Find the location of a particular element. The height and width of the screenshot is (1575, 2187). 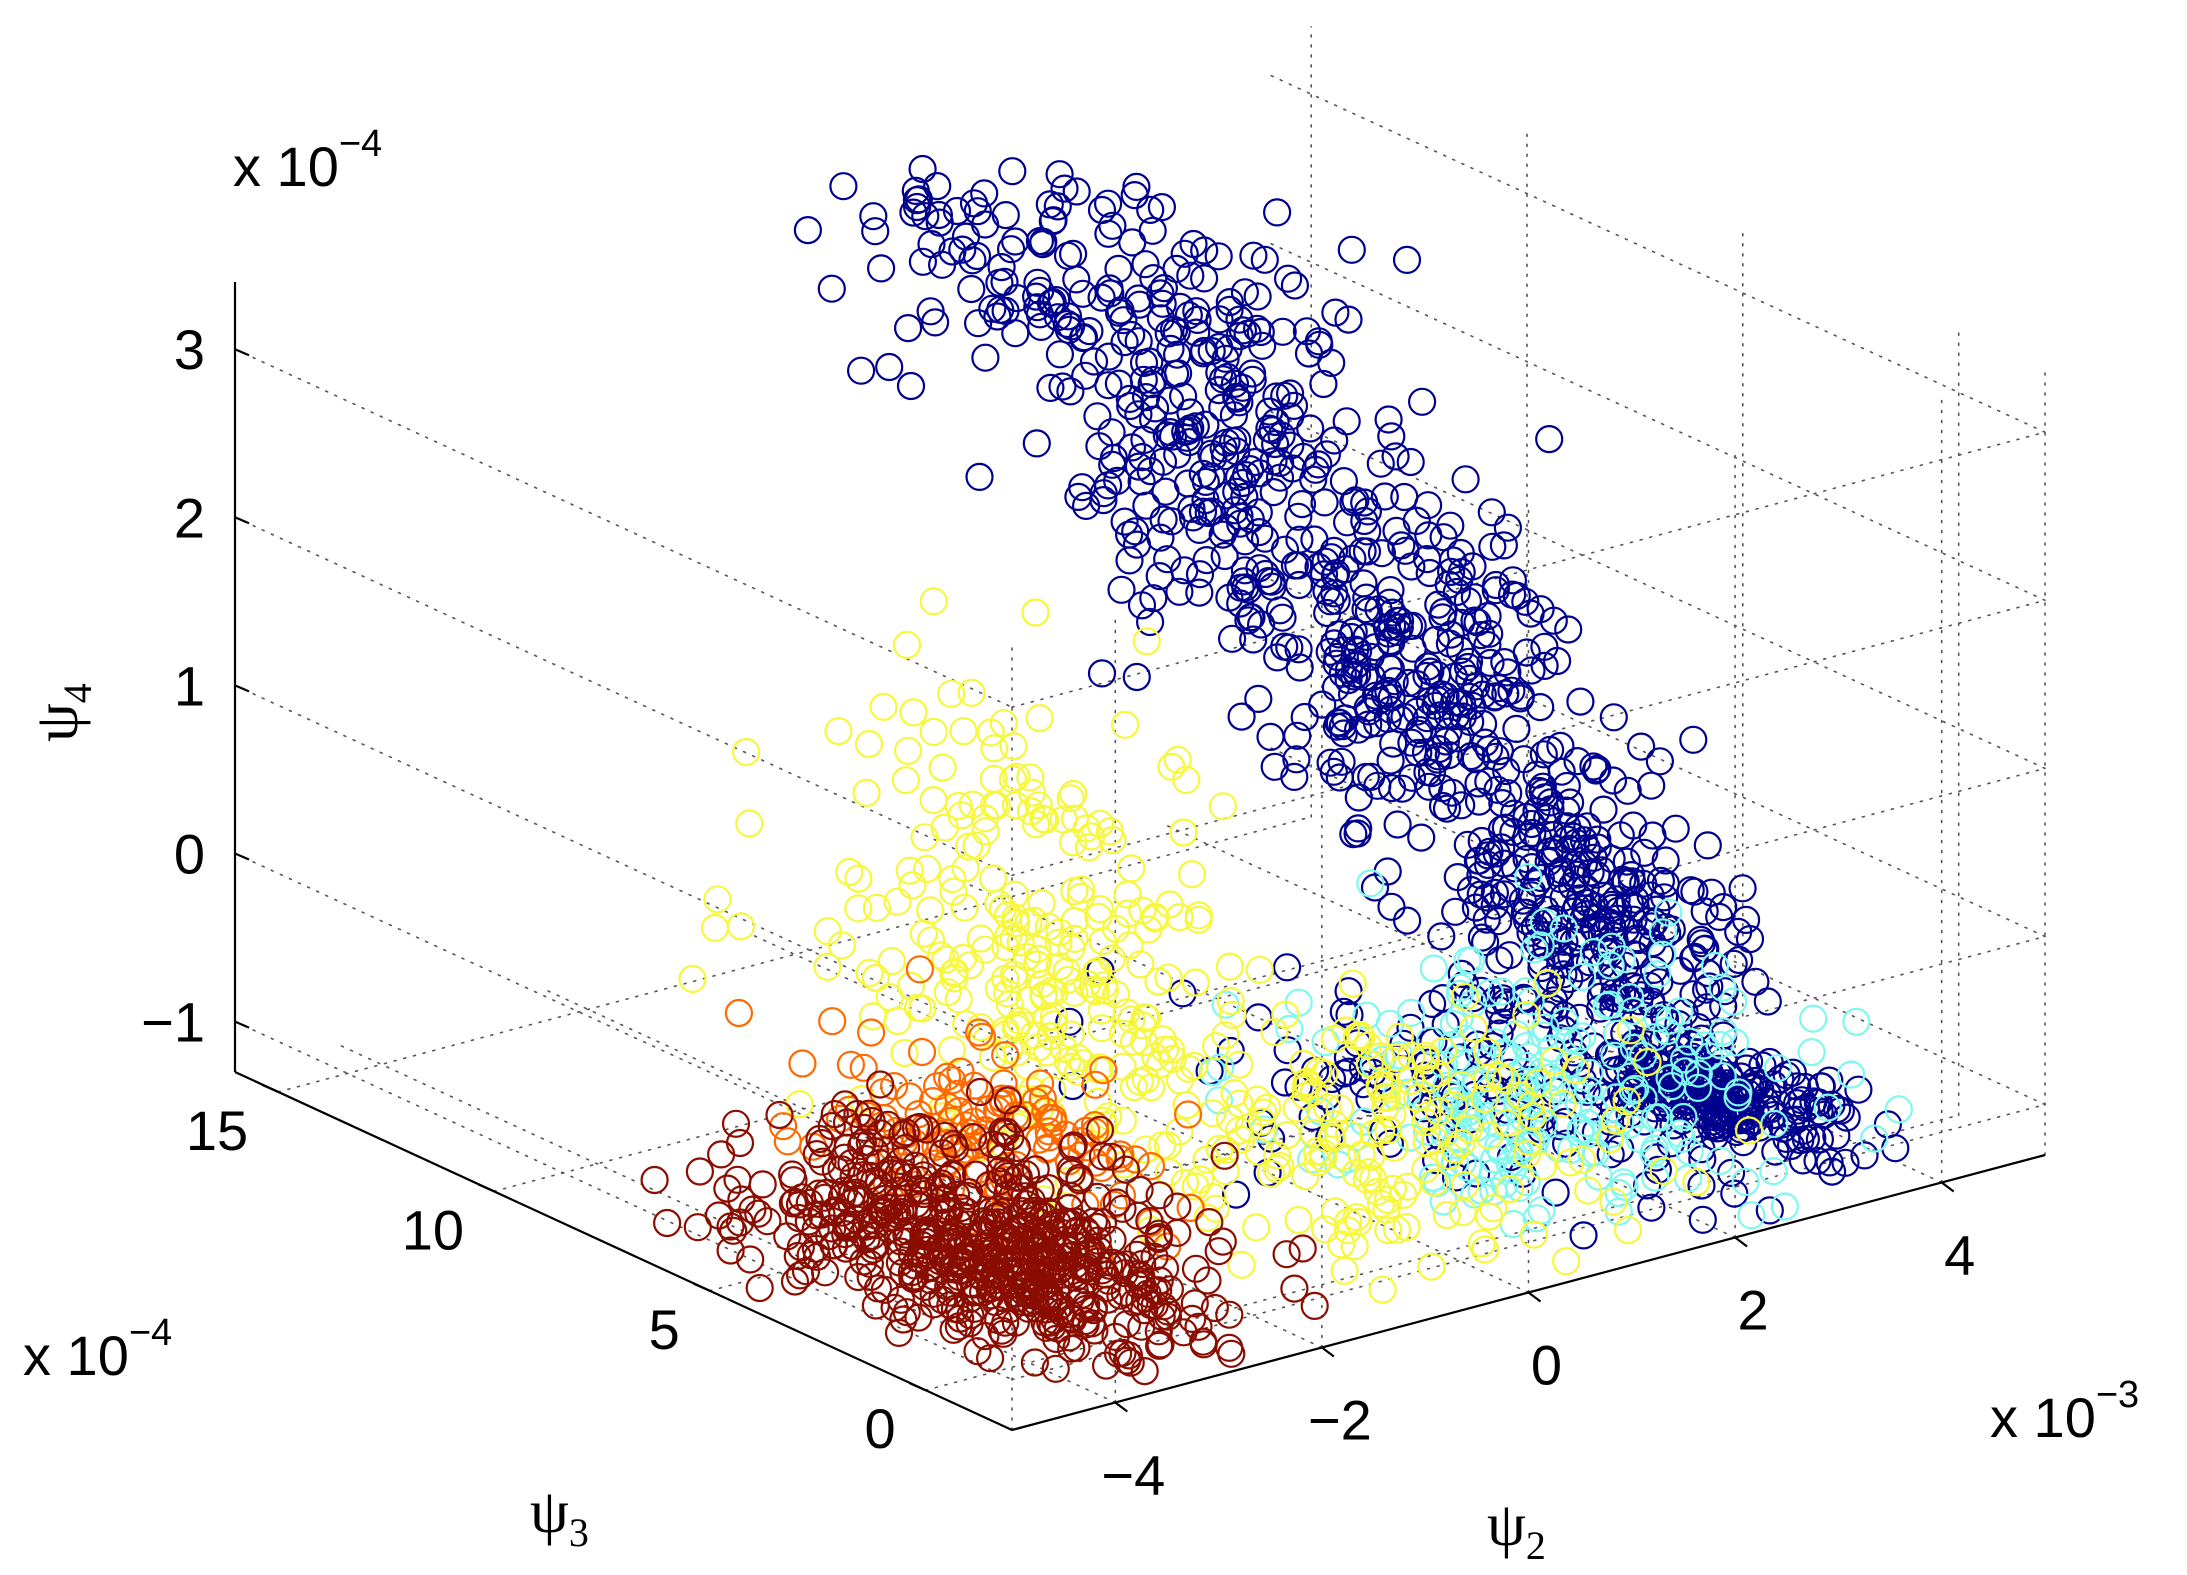

scatter-point-1958 is located at coordinates (933, 1101).